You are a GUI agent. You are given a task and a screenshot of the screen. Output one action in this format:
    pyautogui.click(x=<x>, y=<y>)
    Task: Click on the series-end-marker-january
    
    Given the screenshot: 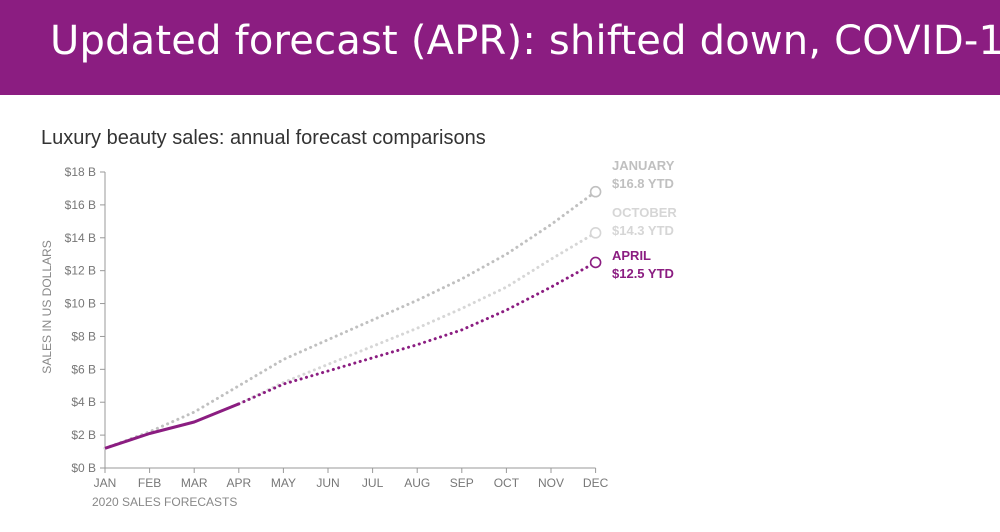 What is the action you would take?
    pyautogui.click(x=595, y=191)
    